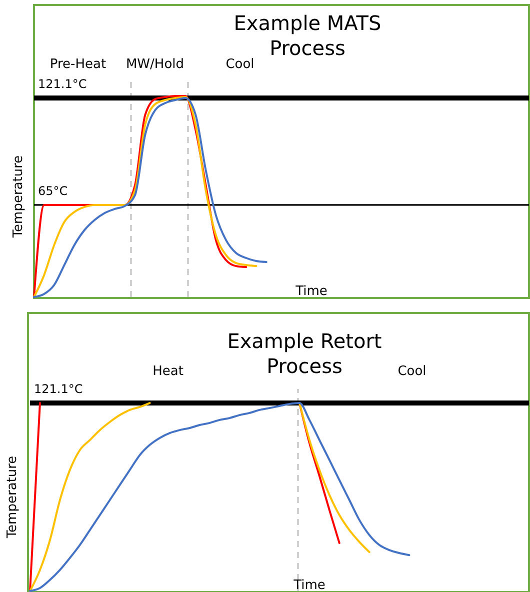 This screenshot has height=592, width=530. Describe the element at coordinates (168, 371) in the screenshot. I see `text: Heat` at that location.